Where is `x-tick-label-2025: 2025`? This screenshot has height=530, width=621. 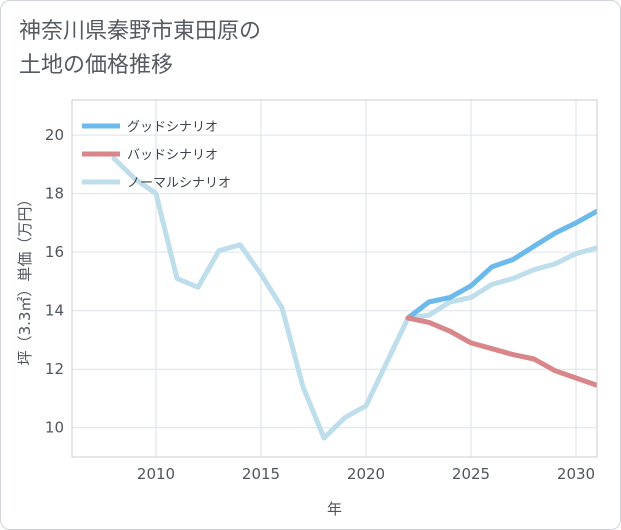
x-tick-label-2025: 2025 is located at coordinates (471, 474).